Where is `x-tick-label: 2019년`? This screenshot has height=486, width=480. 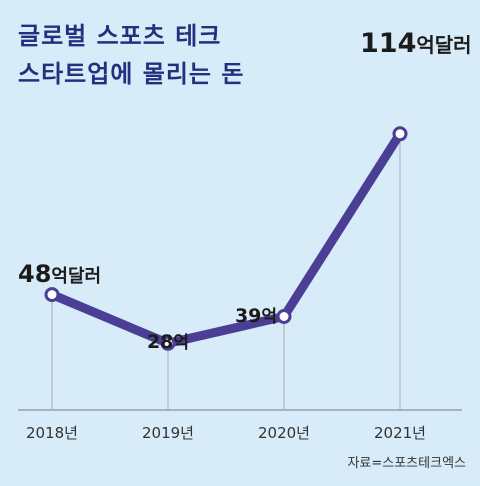
x-tick-label: 2019년 is located at coordinates (168, 433).